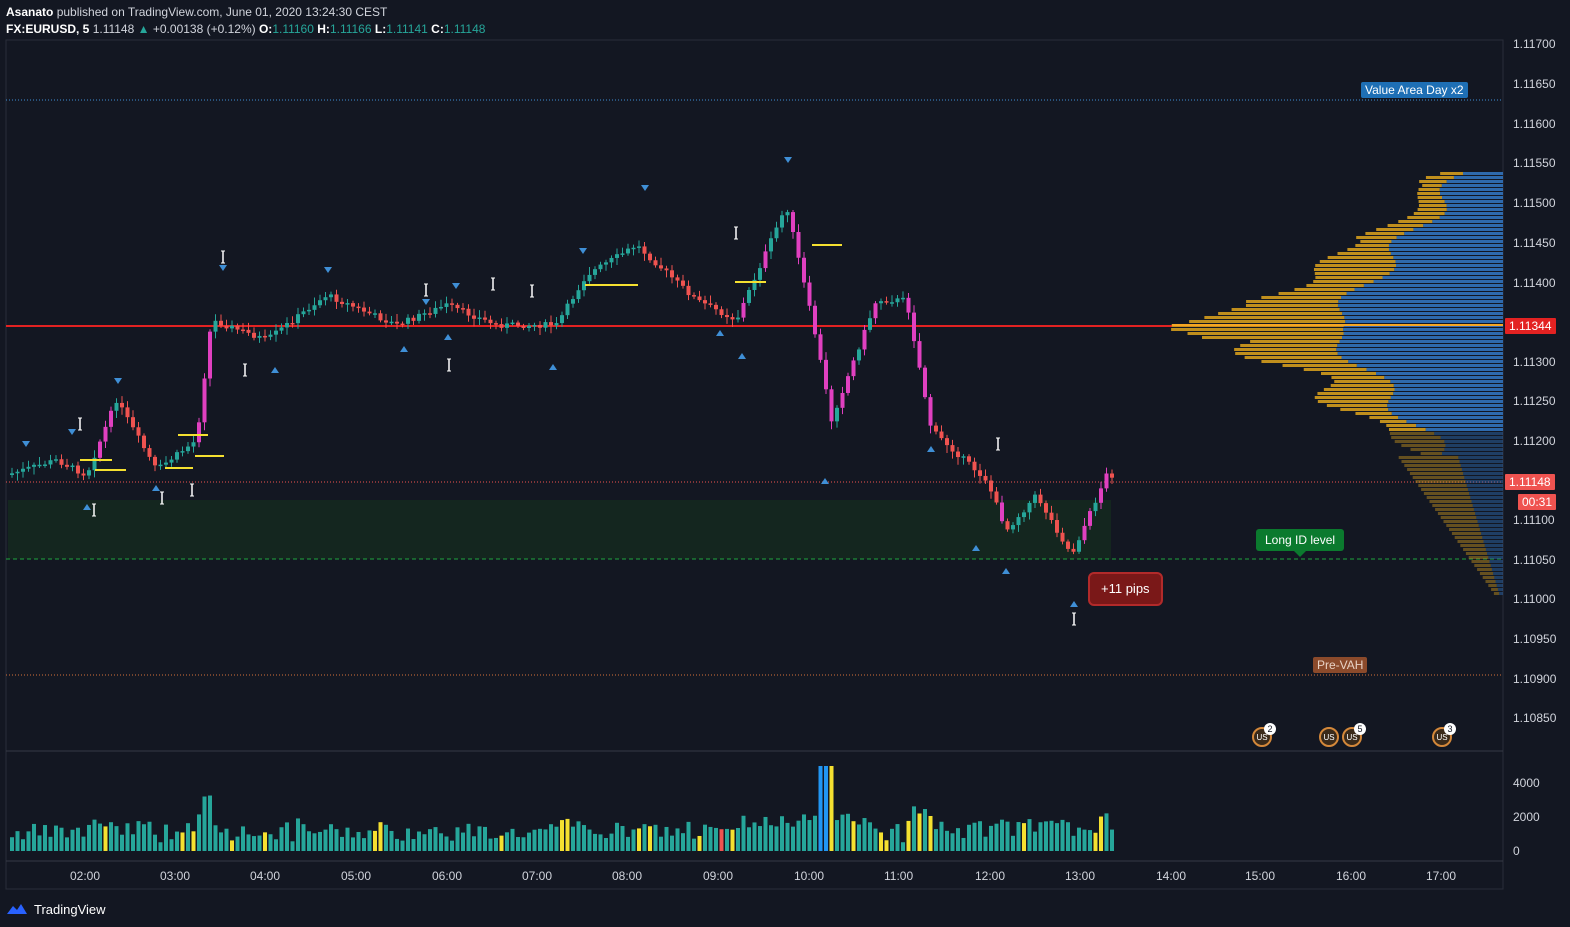  Describe the element at coordinates (1340, 665) in the screenshot. I see `pre-vah-label: Pre-VAH` at that location.